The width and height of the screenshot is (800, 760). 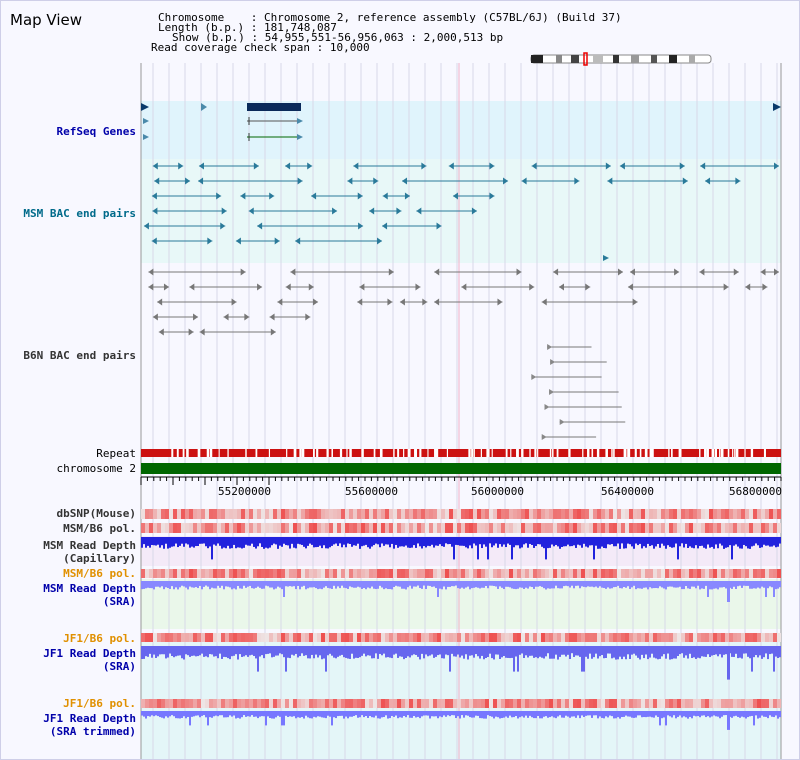 I want to click on track-label-msm-read-depth-sra: MSM Read Depth (SRA), so click(x=68, y=595).